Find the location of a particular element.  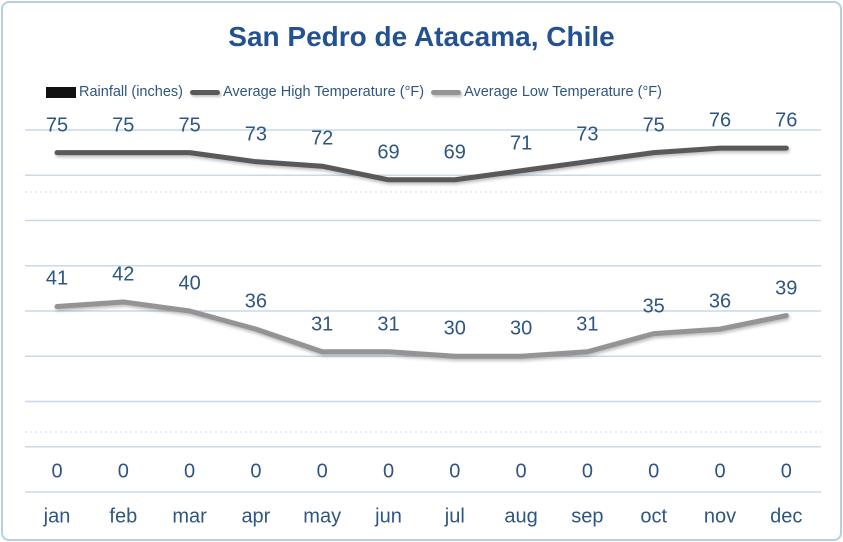

legend-label-high-temp: Average High Temperature (°F) is located at coordinates (323, 92).